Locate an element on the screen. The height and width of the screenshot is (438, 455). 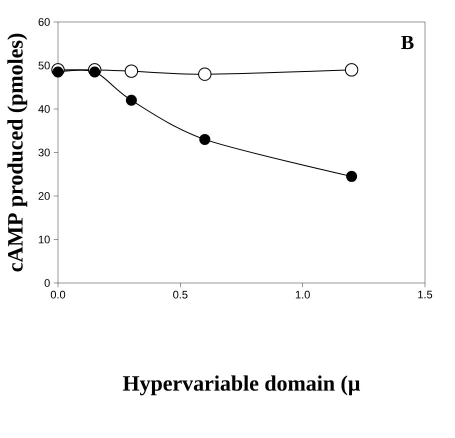
y-tick-label: 50 is located at coordinates (44, 66).